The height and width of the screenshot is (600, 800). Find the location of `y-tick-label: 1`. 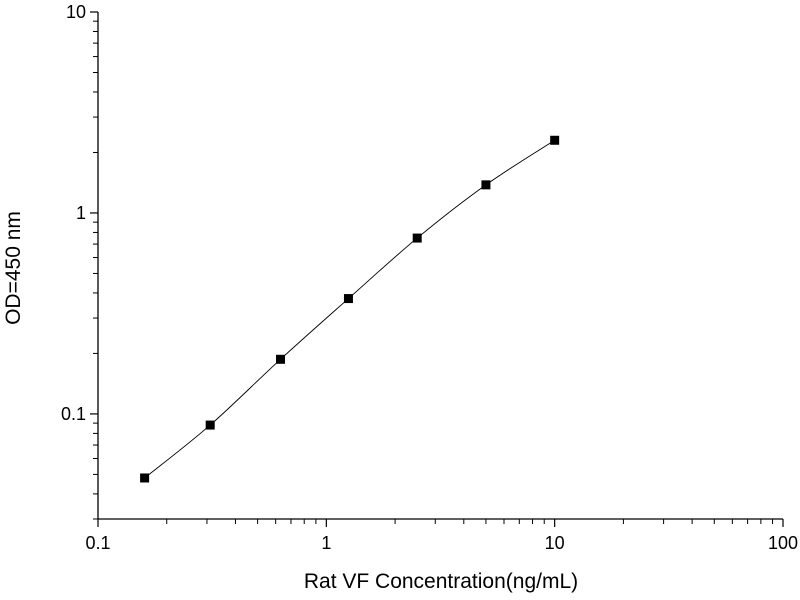

y-tick-label: 1 is located at coordinates (81, 213).